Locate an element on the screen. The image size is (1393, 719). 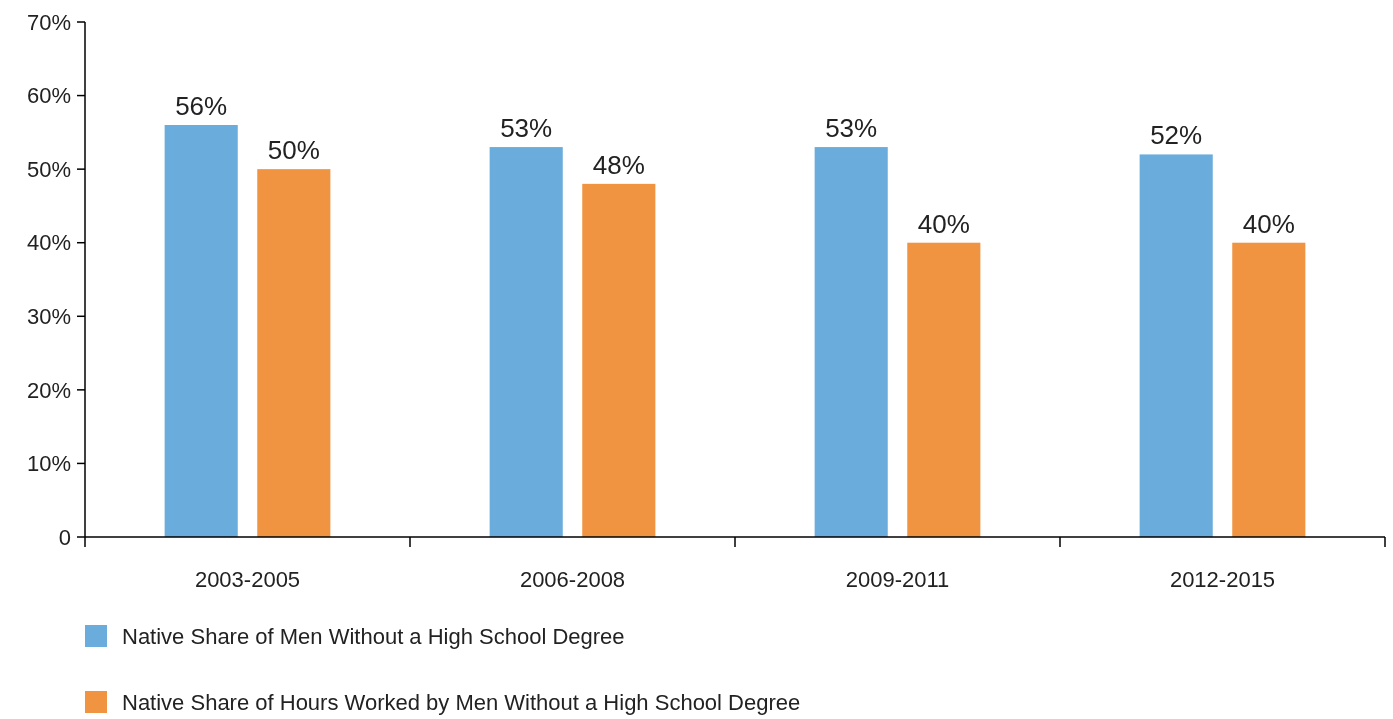
x-tick-label: 2009-2011 is located at coordinates (897, 579).